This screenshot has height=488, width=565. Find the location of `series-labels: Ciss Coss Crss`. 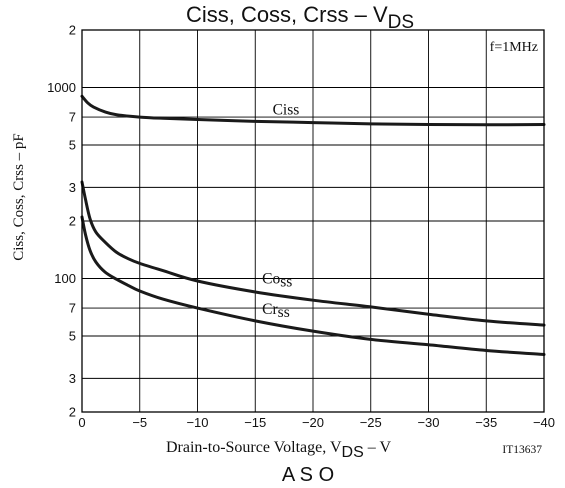

series-labels: Ciss Coss Crss is located at coordinates (280, 212).